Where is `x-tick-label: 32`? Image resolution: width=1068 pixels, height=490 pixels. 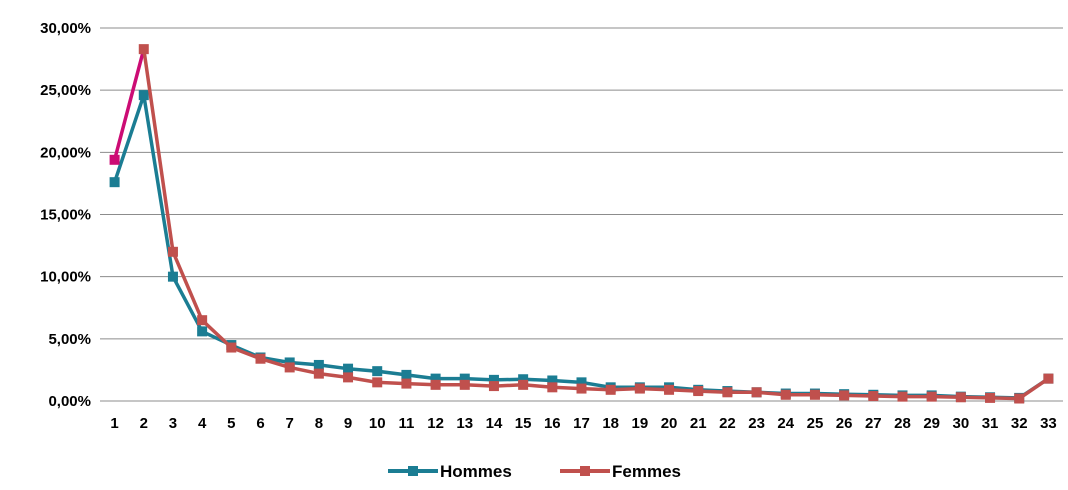
x-tick-label: 32 is located at coordinates (1019, 423).